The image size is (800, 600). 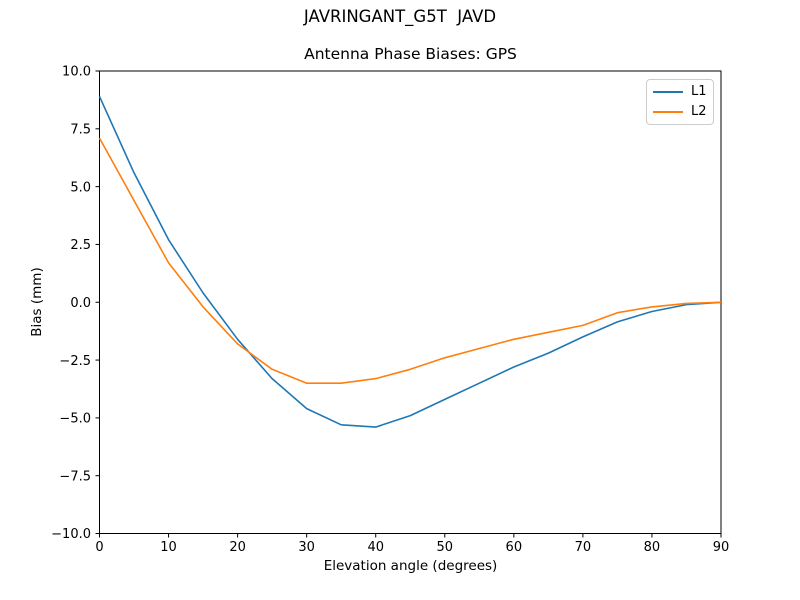 I want to click on figure-title: JAVRINGANT_G5T JAVD, so click(x=400, y=16).